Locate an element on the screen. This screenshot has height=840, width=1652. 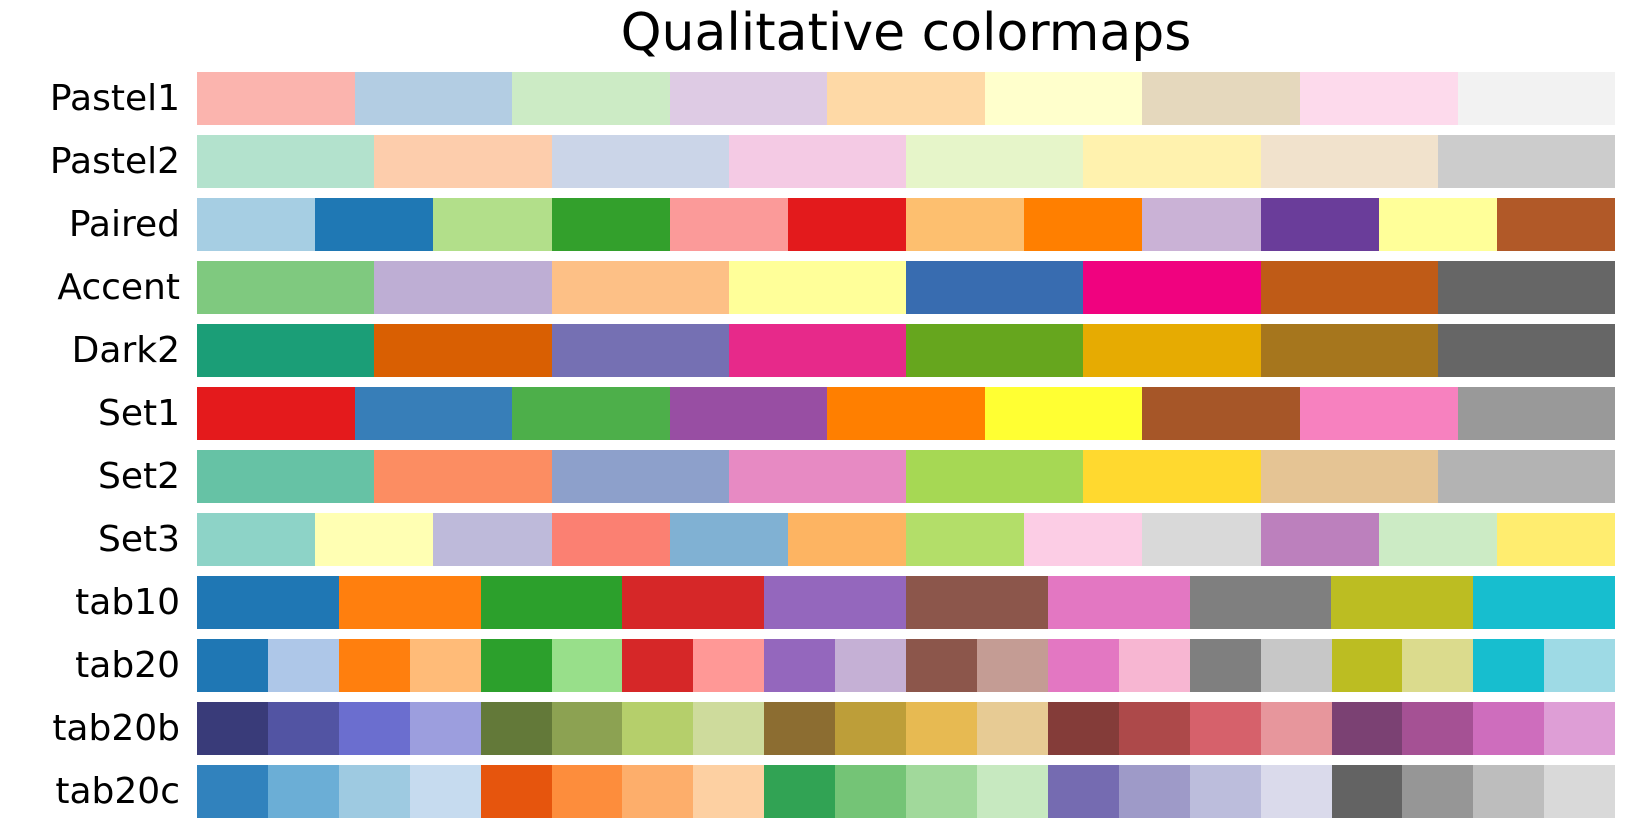
colormap-label: Pastel1 is located at coordinates (114, 98).